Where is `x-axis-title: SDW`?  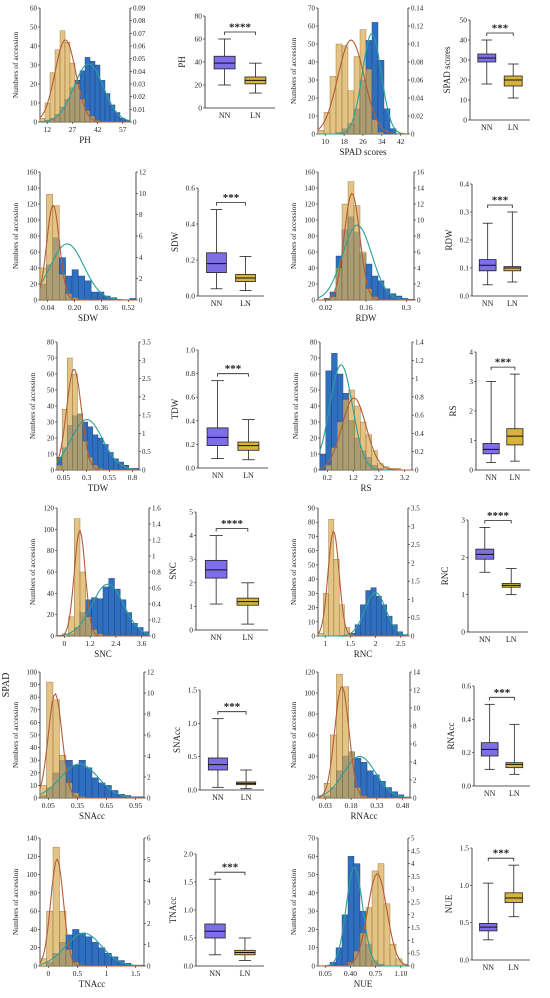 x-axis-title: SDW is located at coordinates (88, 318).